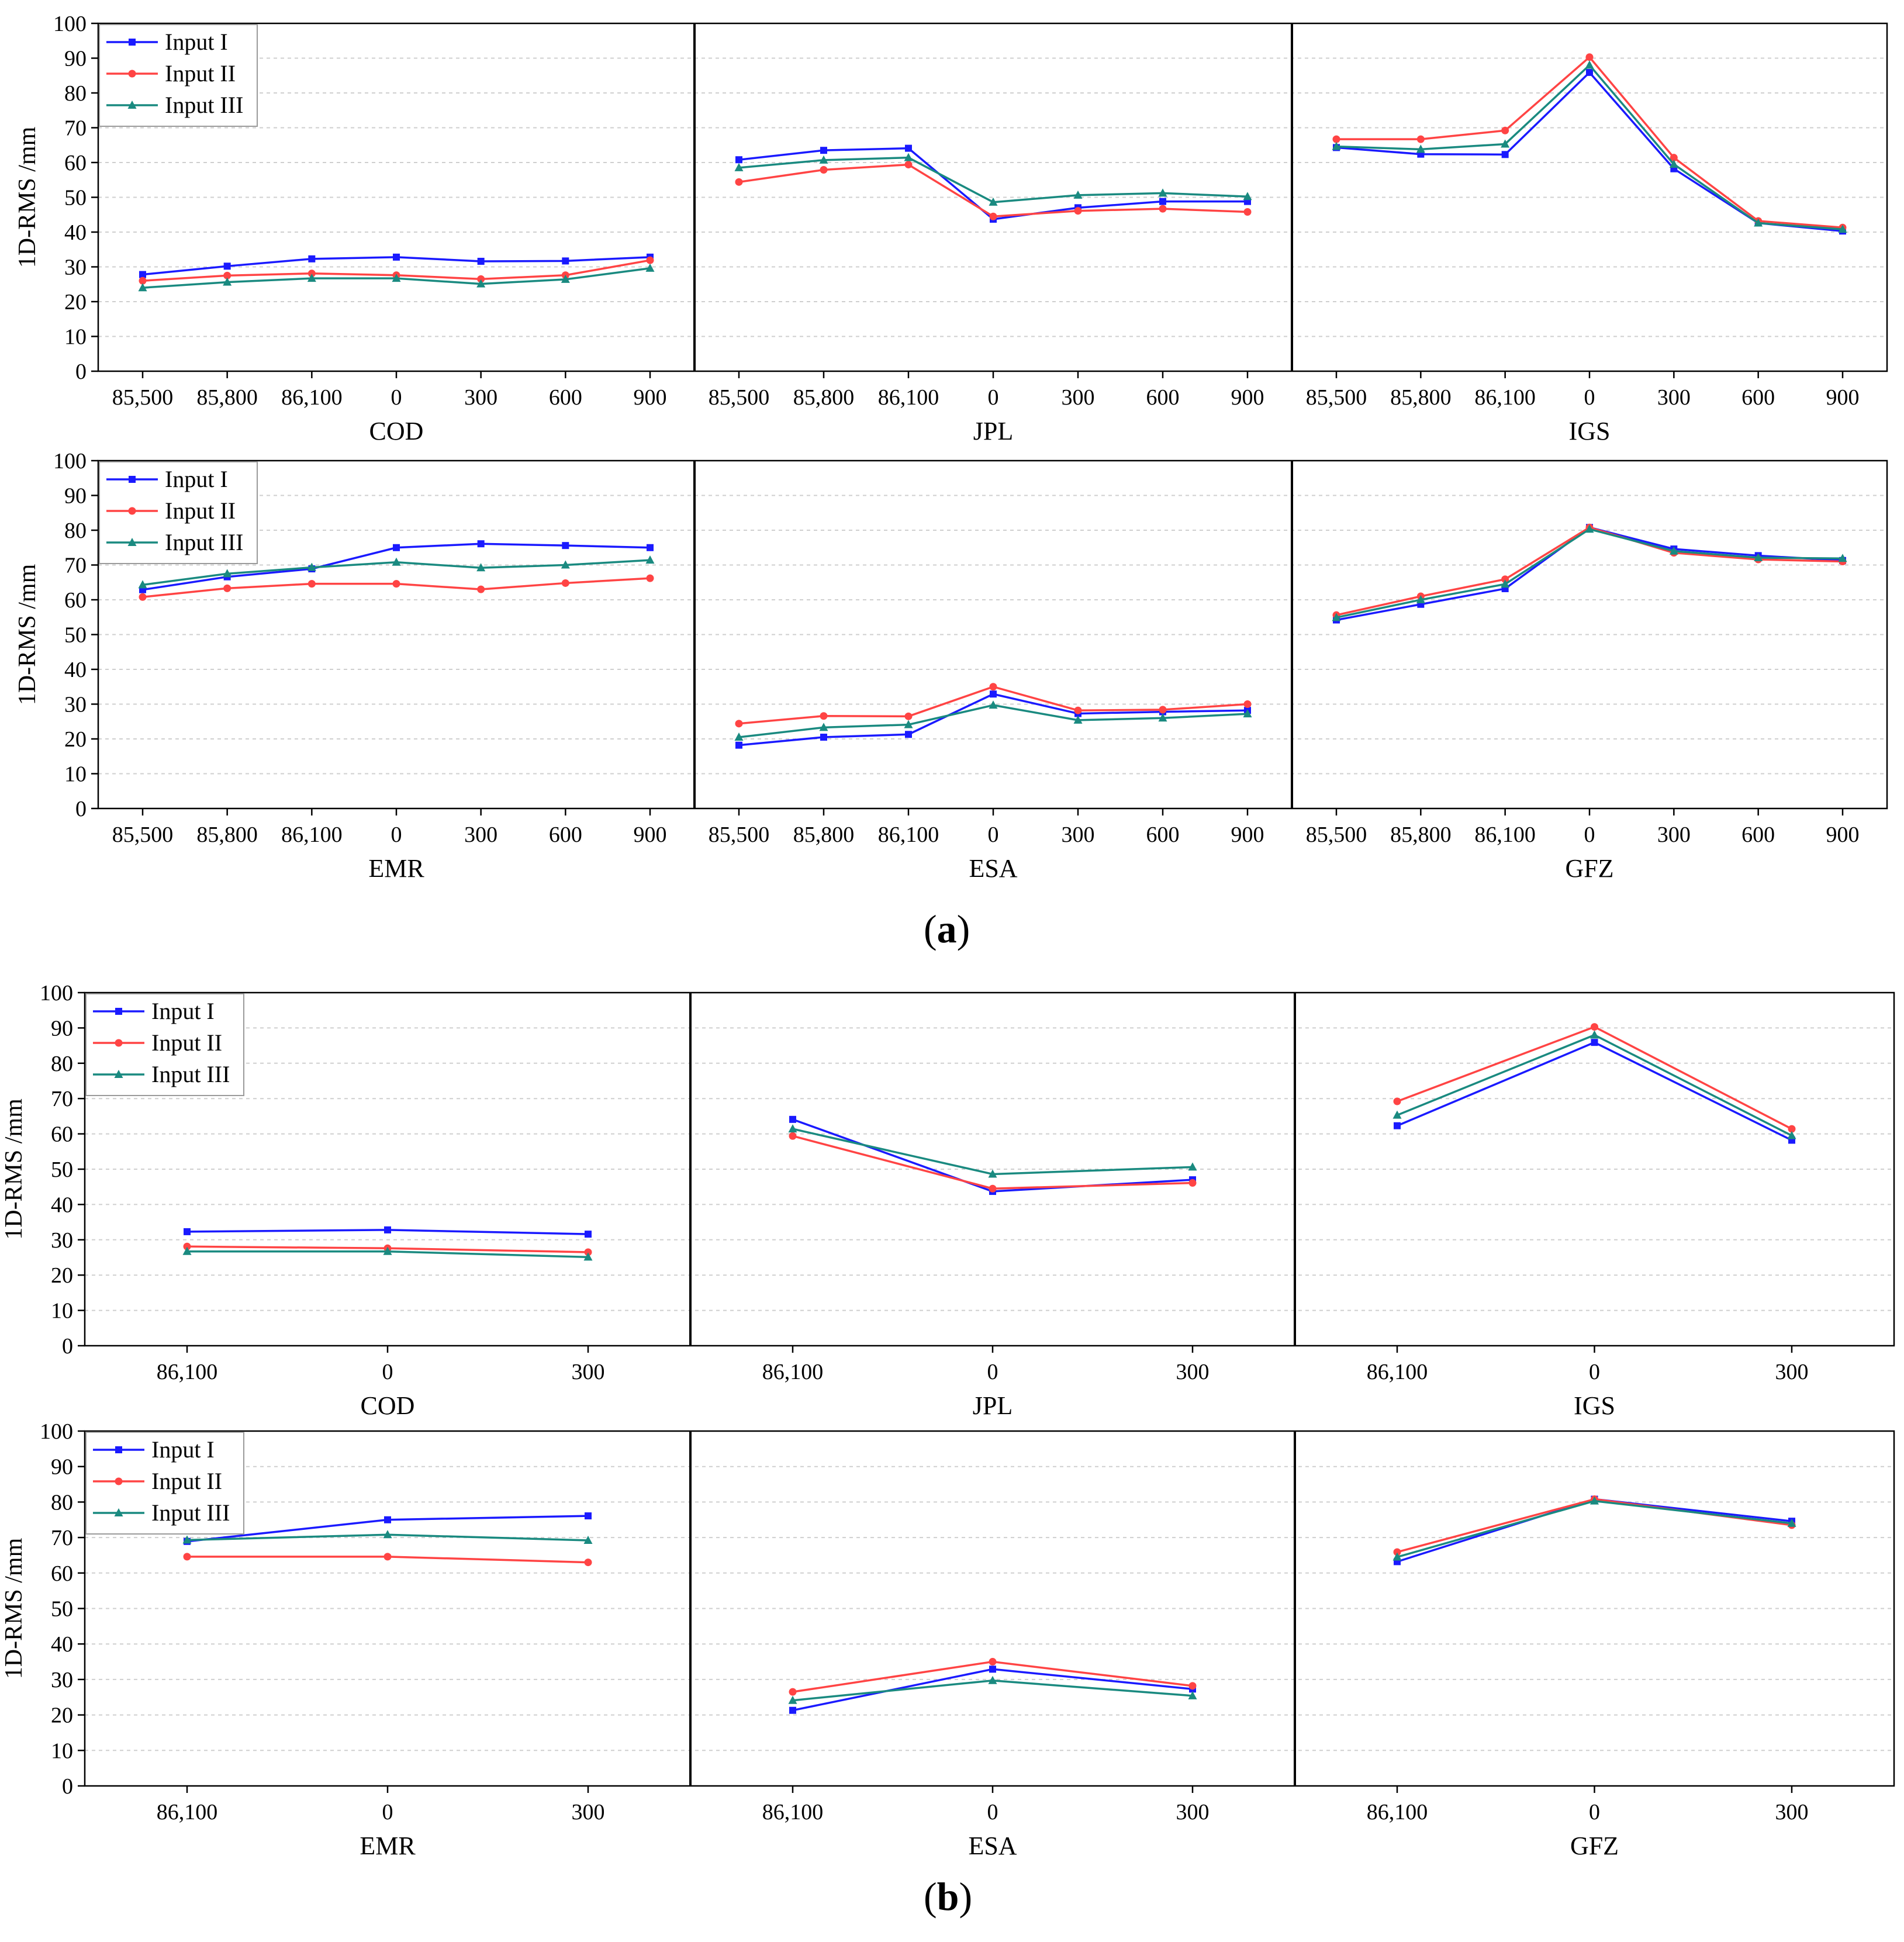 The image size is (1904, 1942). Describe the element at coordinates (118, 1011) in the screenshot. I see `legend-marker-input-i` at that location.